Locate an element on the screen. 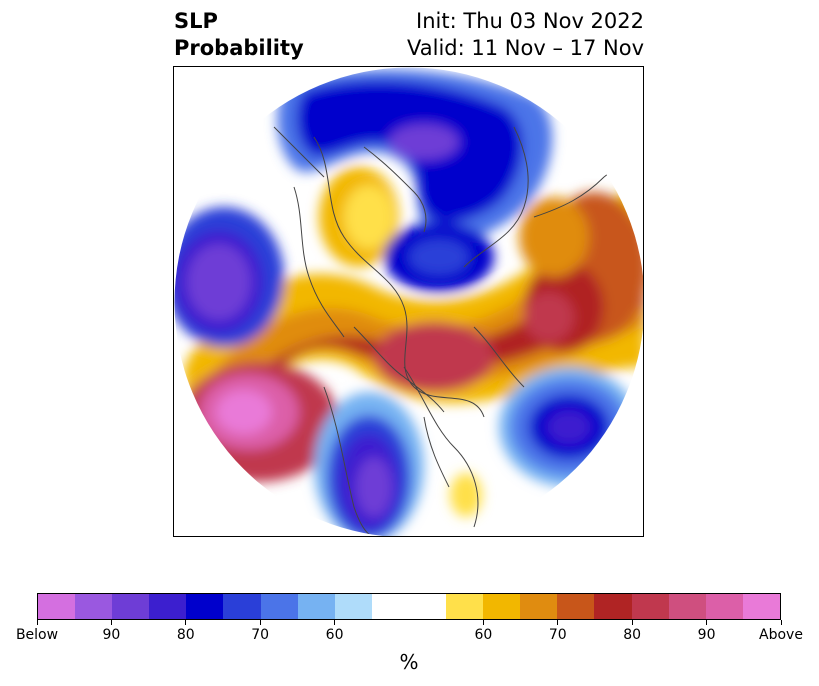 The image size is (819, 686). title-subtitle: Probability is located at coordinates (239, 48).